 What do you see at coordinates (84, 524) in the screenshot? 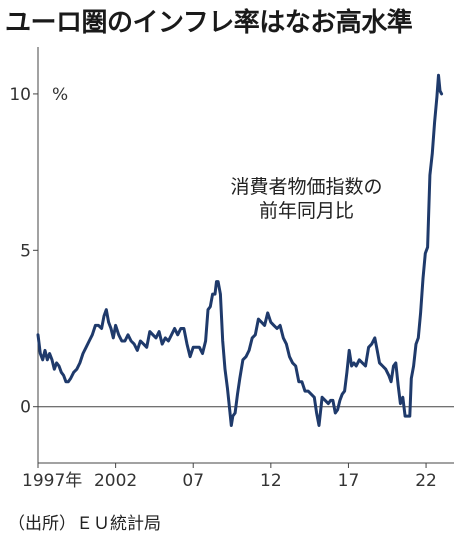
I see `source-note: （出所）ＥＵ統計局` at bounding box center [84, 524].